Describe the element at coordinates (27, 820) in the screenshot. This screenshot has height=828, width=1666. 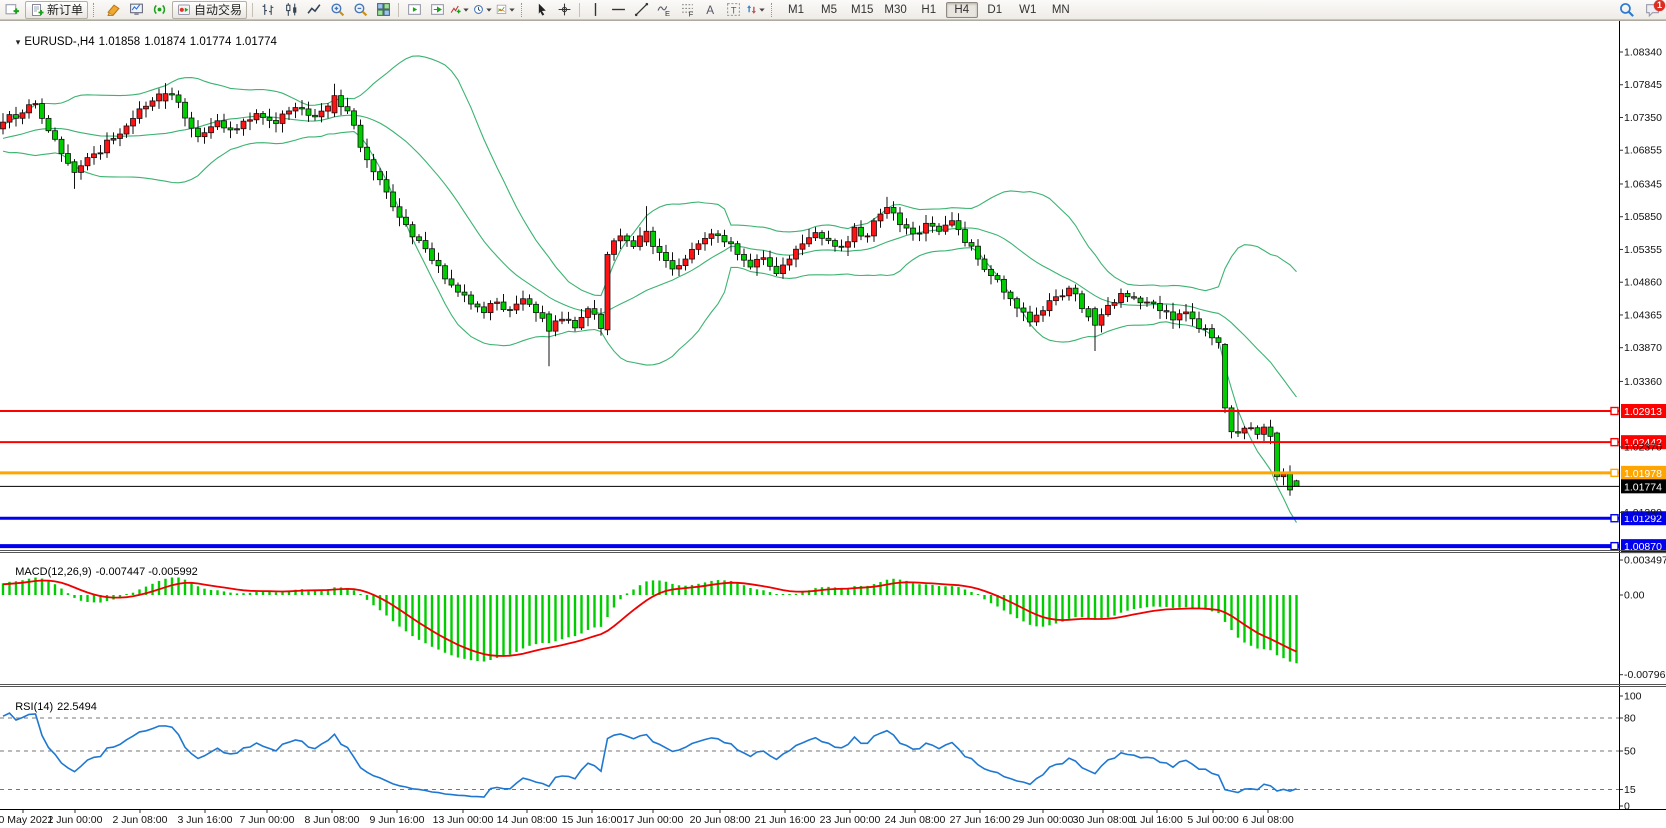
I see `time-axis-label: 30 May 2022` at that location.